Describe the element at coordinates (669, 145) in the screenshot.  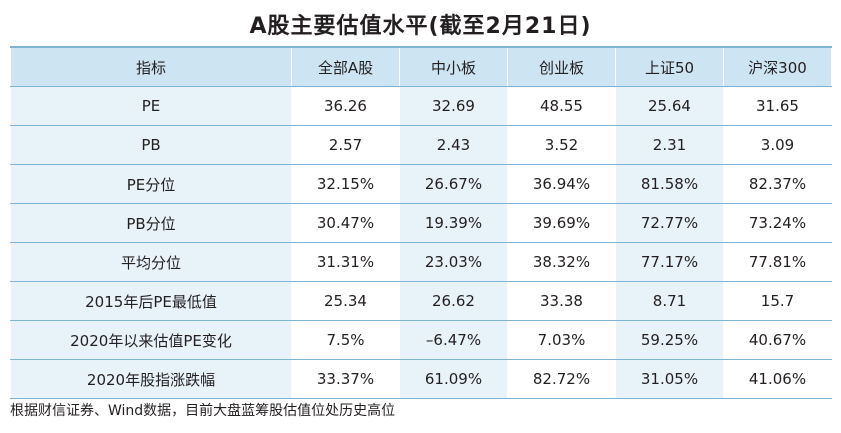
I see `value-cell: 2.31` at that location.